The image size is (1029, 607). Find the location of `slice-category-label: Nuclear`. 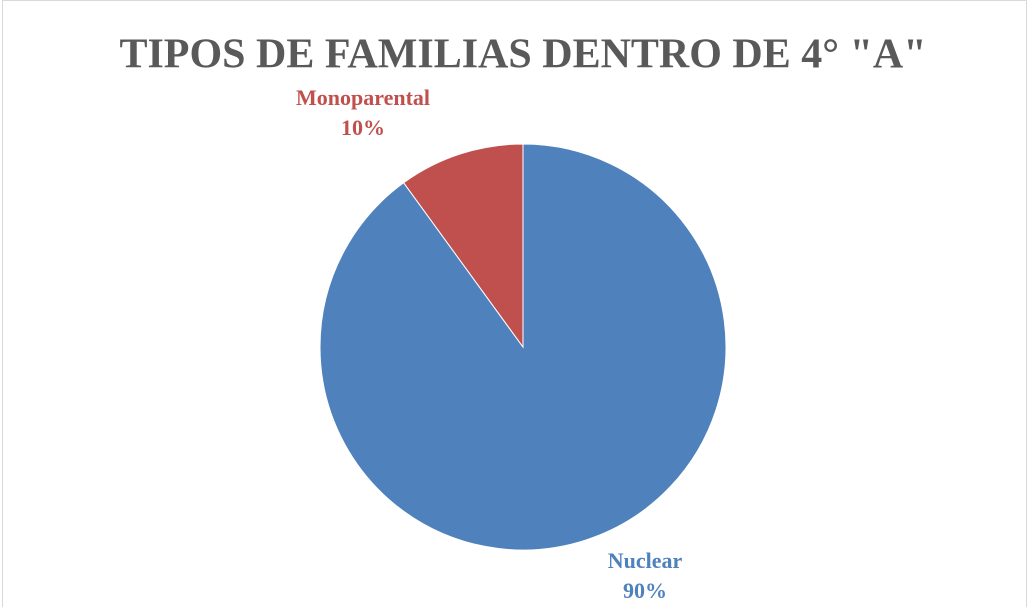

slice-category-label: Nuclear is located at coordinates (645, 560).